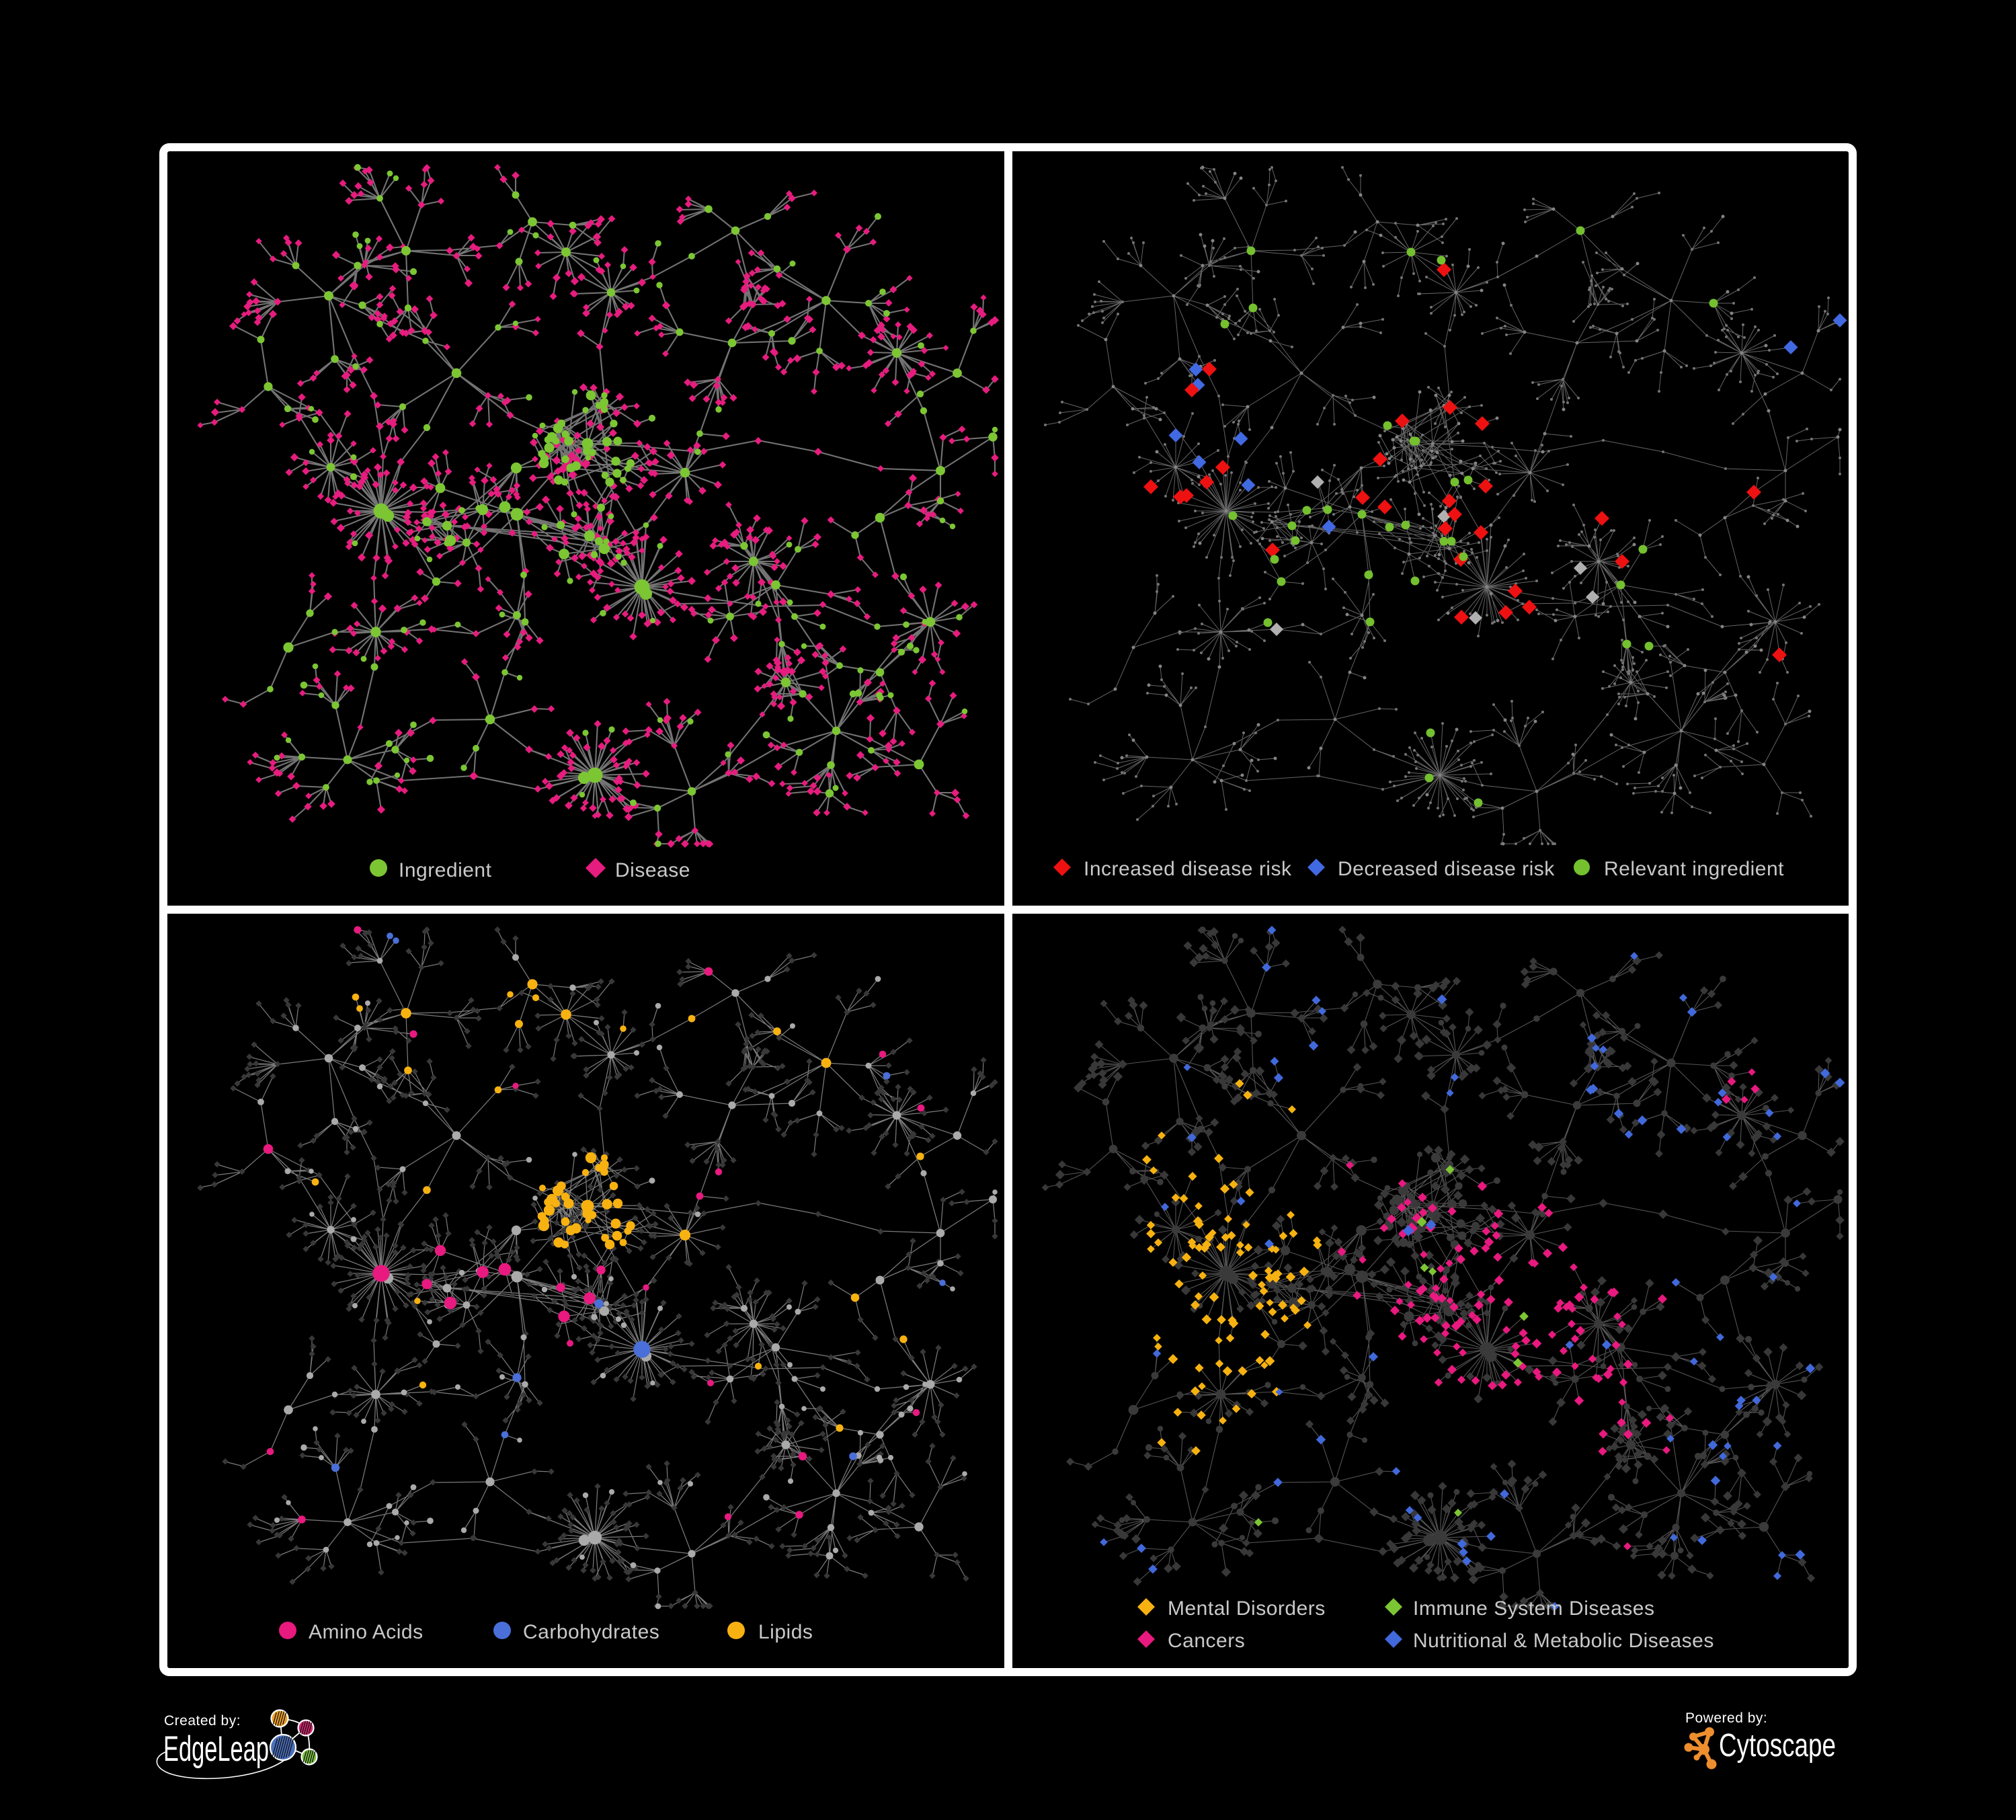 The image size is (2016, 1820). What do you see at coordinates (445, 870) in the screenshot?
I see `svg-text: Ingredient` at bounding box center [445, 870].